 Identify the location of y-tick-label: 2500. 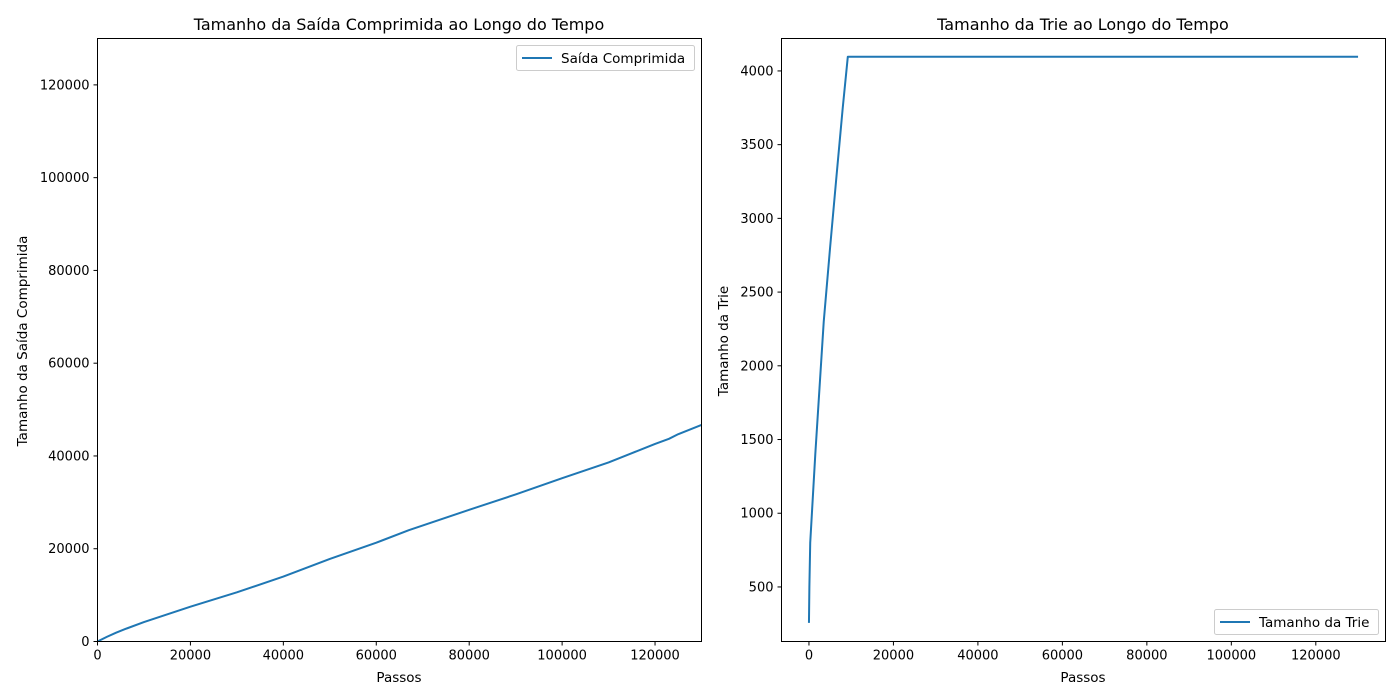
(756, 293).